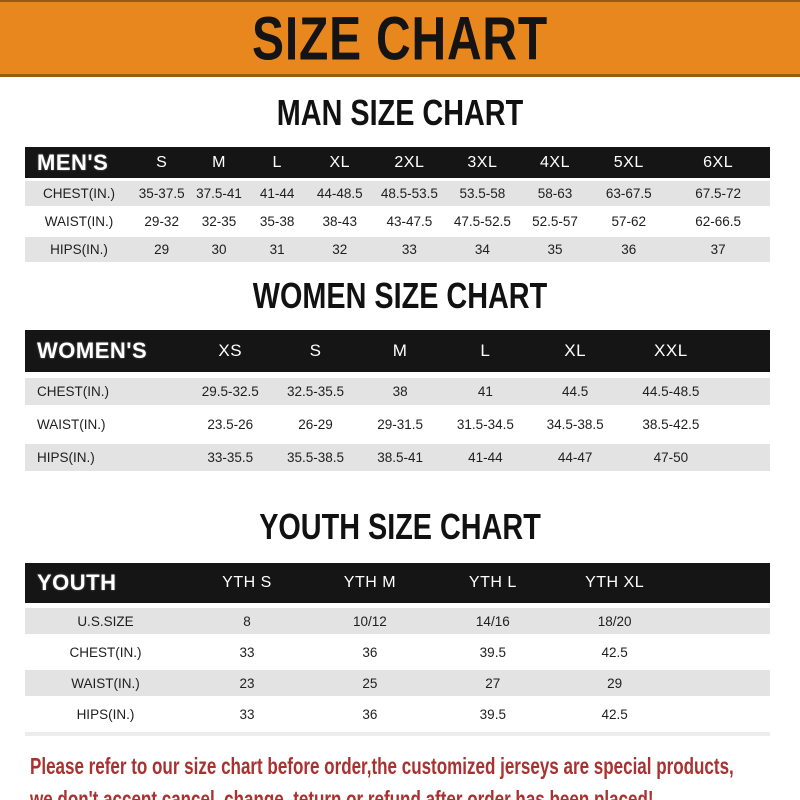 Image resolution: width=800 pixels, height=800 pixels. I want to click on cell: 62-66.5, so click(718, 221).